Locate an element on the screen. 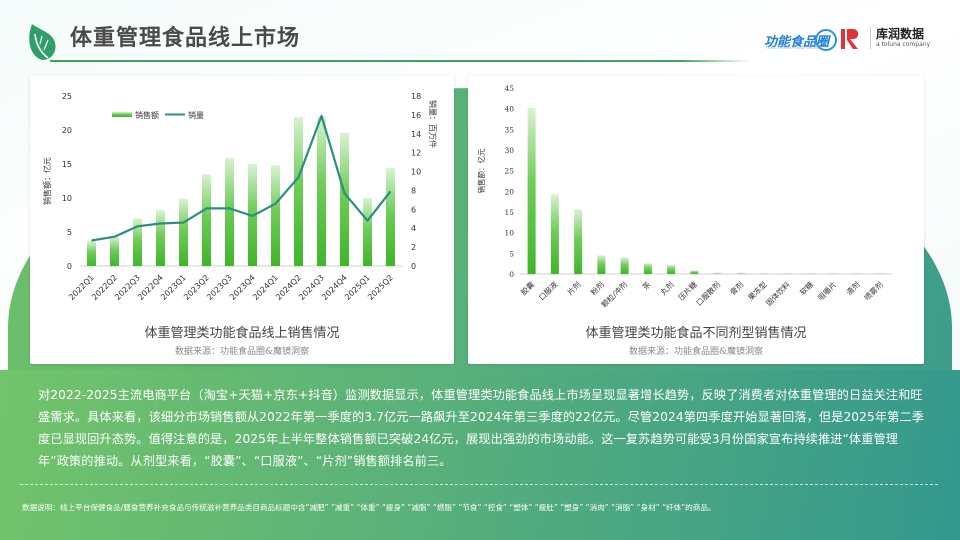  y-tick-left: 0 is located at coordinates (69, 266).